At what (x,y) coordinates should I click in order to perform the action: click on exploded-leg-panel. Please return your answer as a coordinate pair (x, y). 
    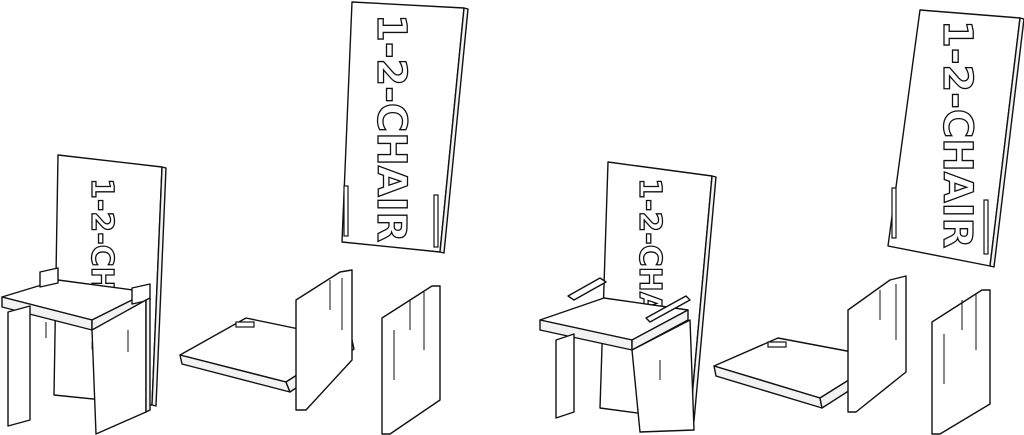
    Looking at the image, I should click on (411, 360).